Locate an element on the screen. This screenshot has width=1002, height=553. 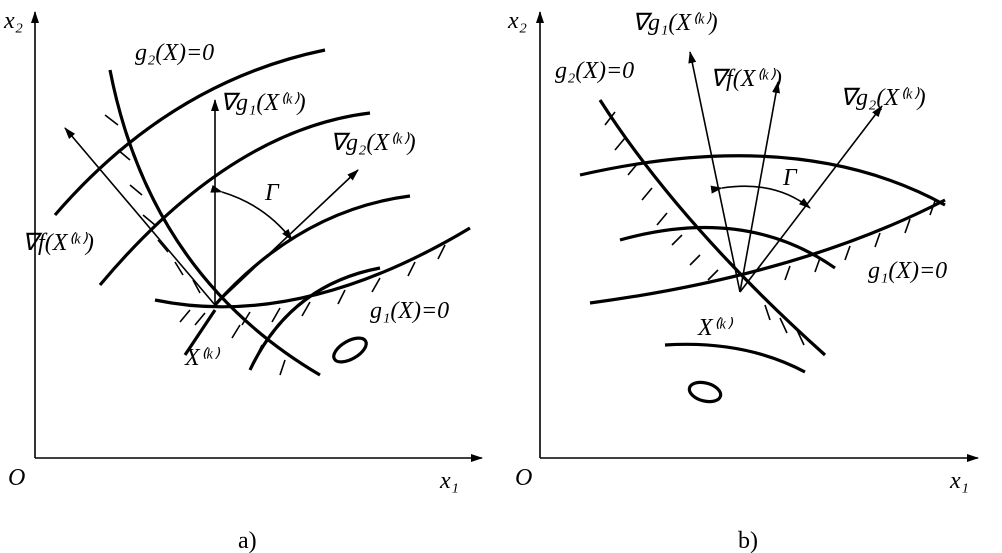
hatching is located at coordinates (770, 228).